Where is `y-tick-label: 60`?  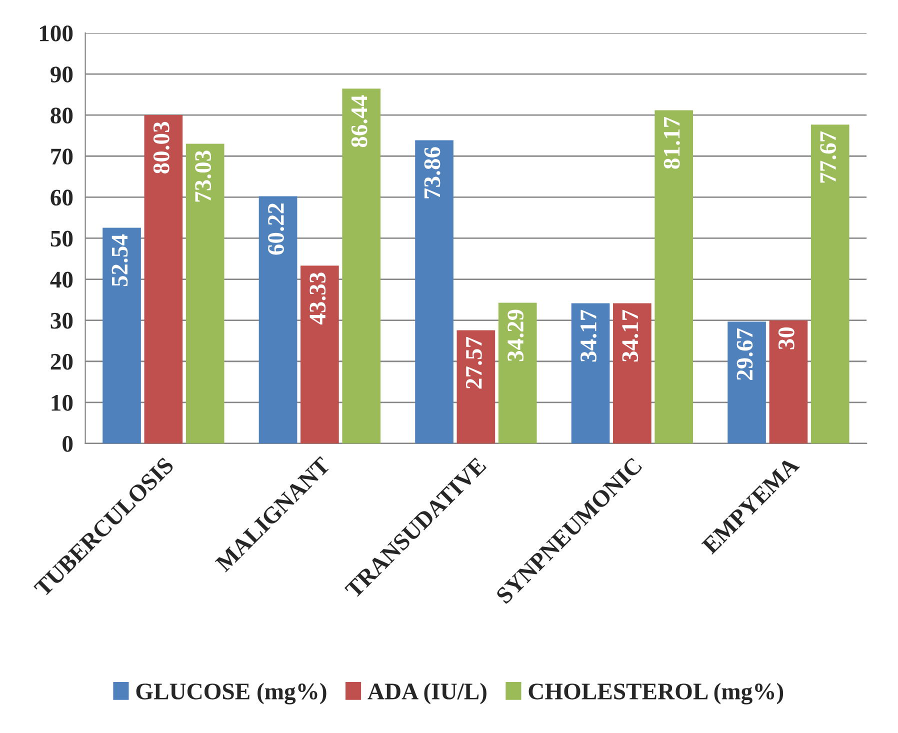 y-tick-label: 60 is located at coordinates (61, 198).